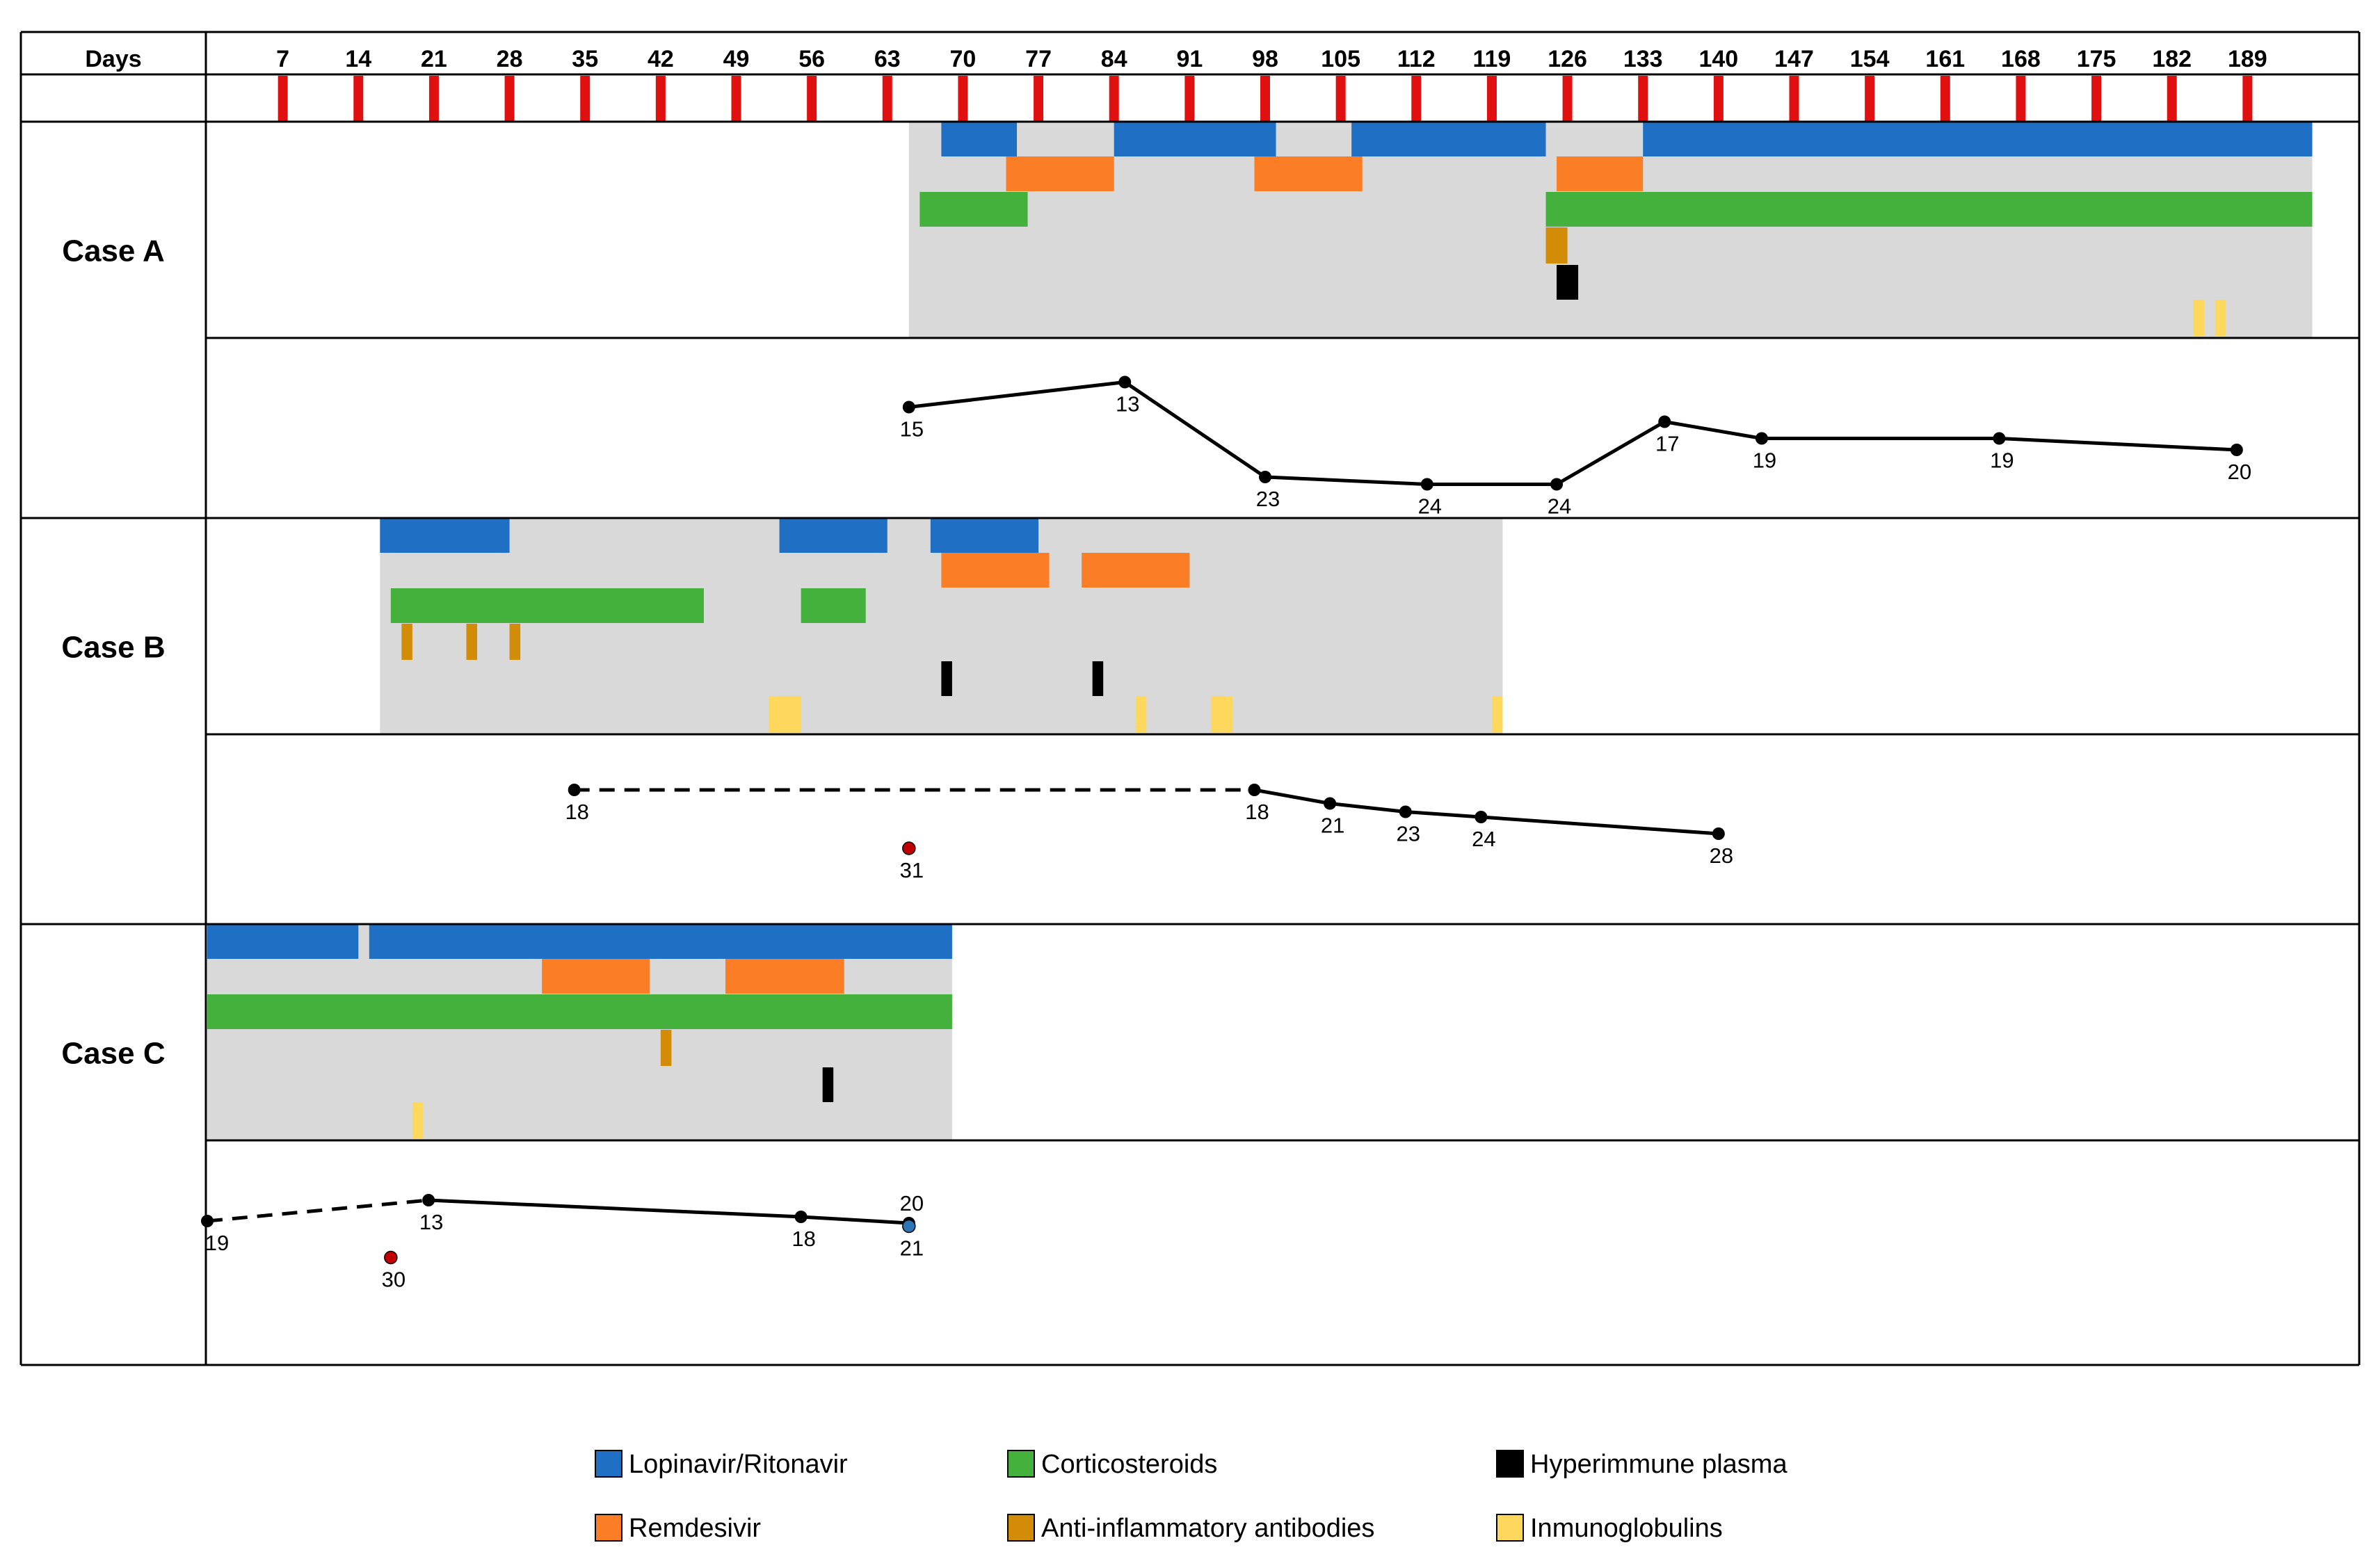  What do you see at coordinates (608, 1464) in the screenshot?
I see `legend-swatch-lopinavir` at bounding box center [608, 1464].